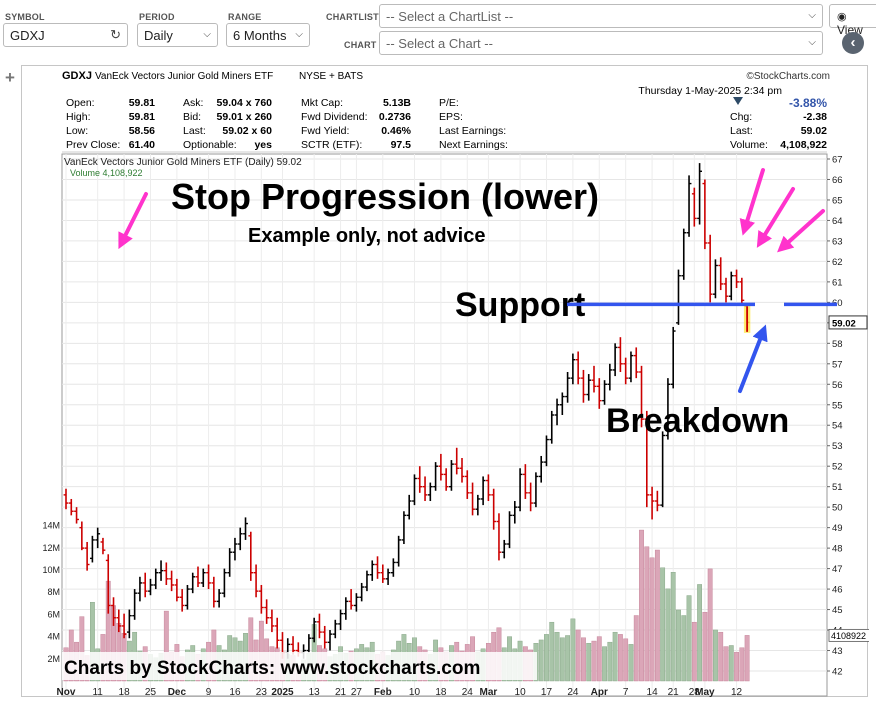 This screenshot has width=876, height=703. What do you see at coordinates (848, 322) in the screenshot?
I see `last-price-tag` at bounding box center [848, 322].